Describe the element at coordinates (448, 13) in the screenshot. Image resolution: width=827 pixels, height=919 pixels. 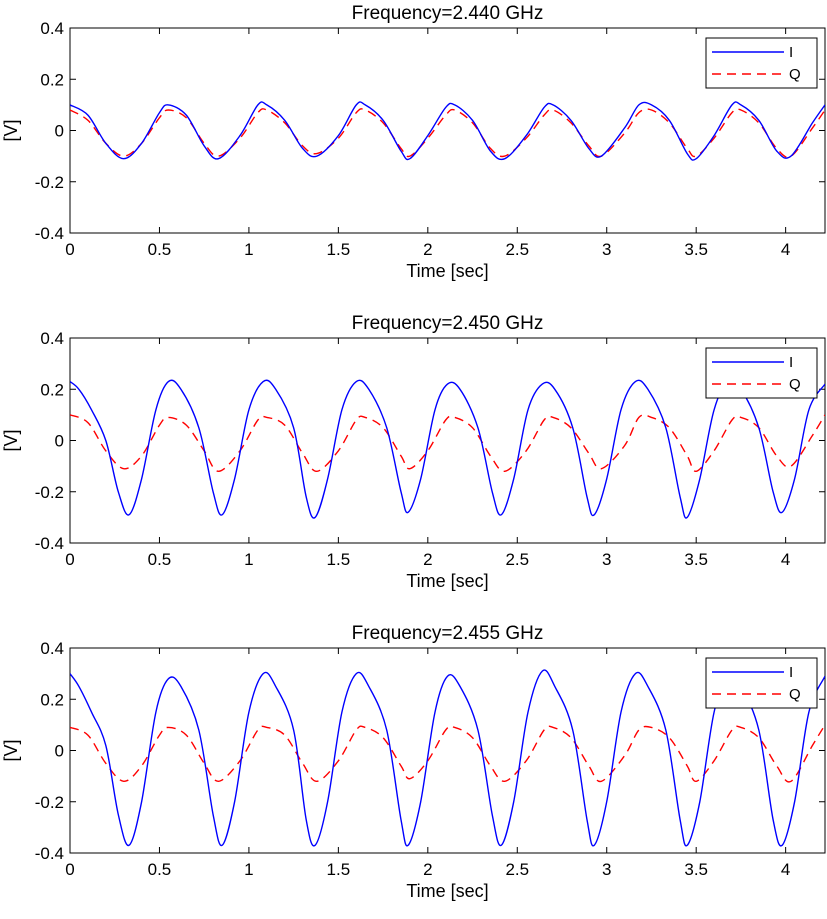
I see `chart-title: Frequency=2.440 GHz` at that location.